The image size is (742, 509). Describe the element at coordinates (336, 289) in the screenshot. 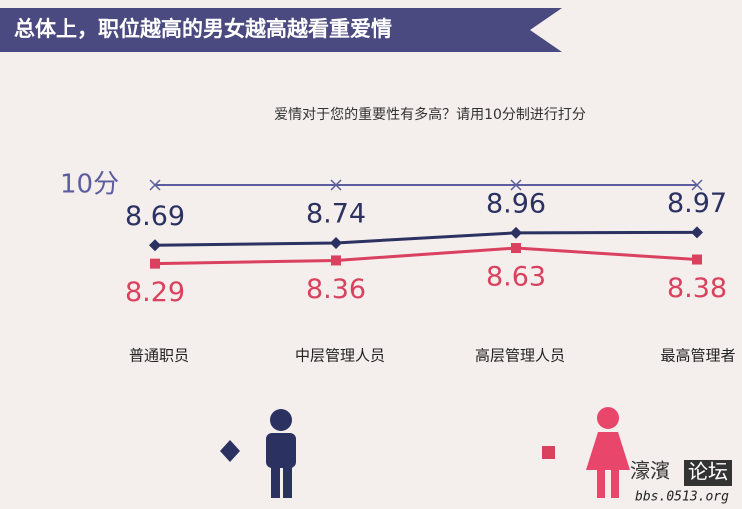

I see `value-label: 8.36` at that location.